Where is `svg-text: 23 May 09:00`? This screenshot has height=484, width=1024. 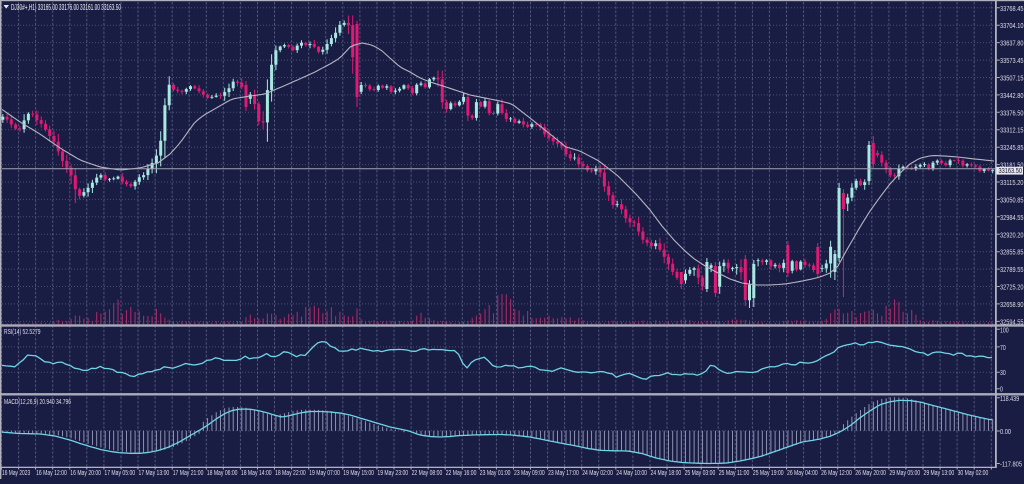 svg-text: 23 May 09:00 is located at coordinates (529, 472).